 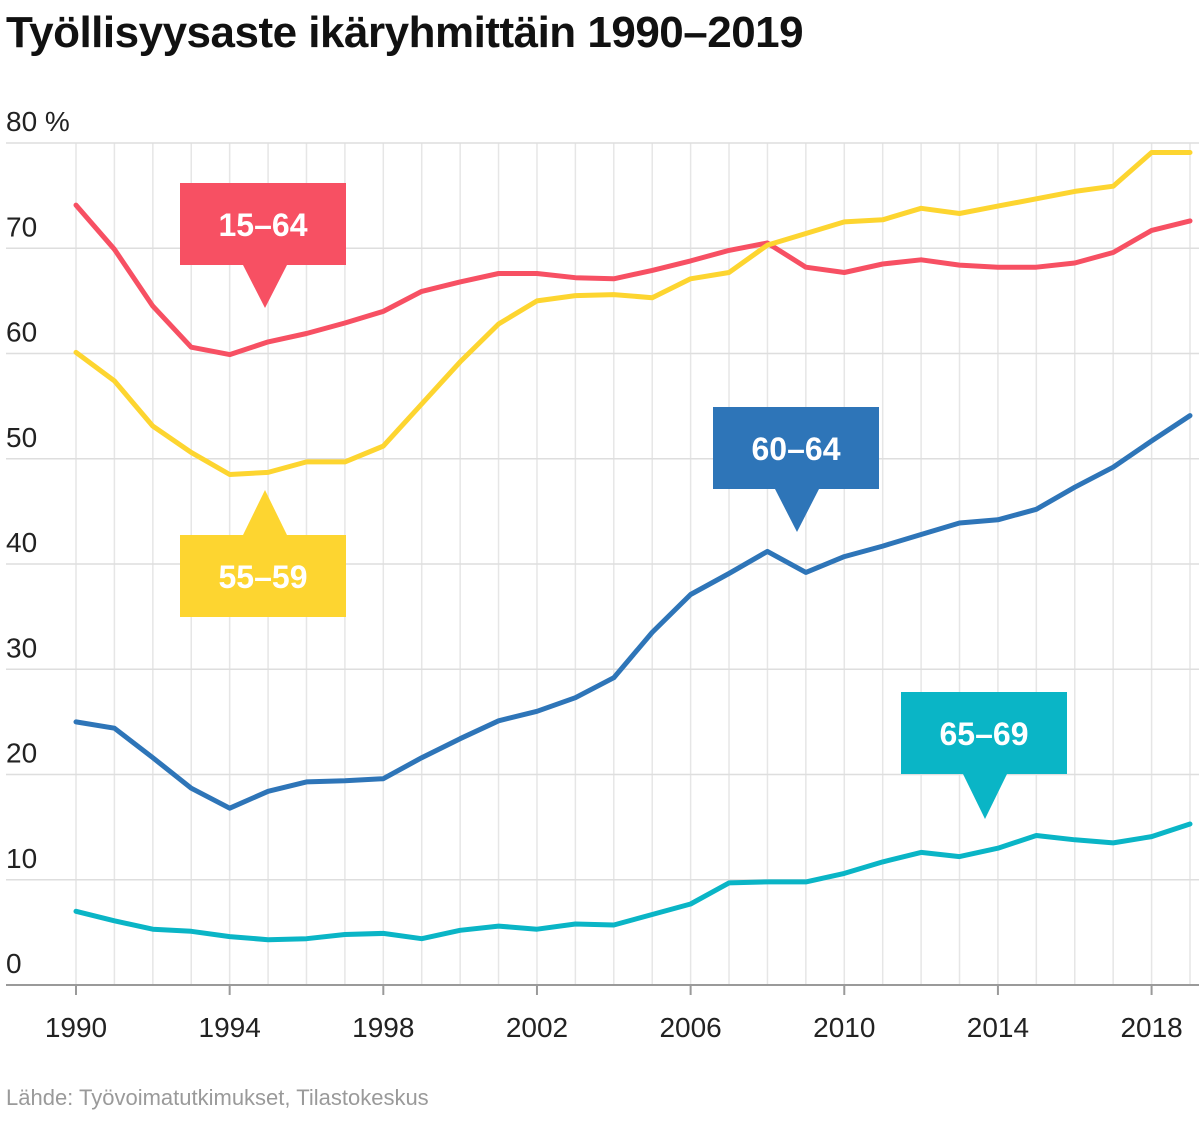 What do you see at coordinates (998, 1027) in the screenshot?
I see `x-tick-label: 2014` at bounding box center [998, 1027].